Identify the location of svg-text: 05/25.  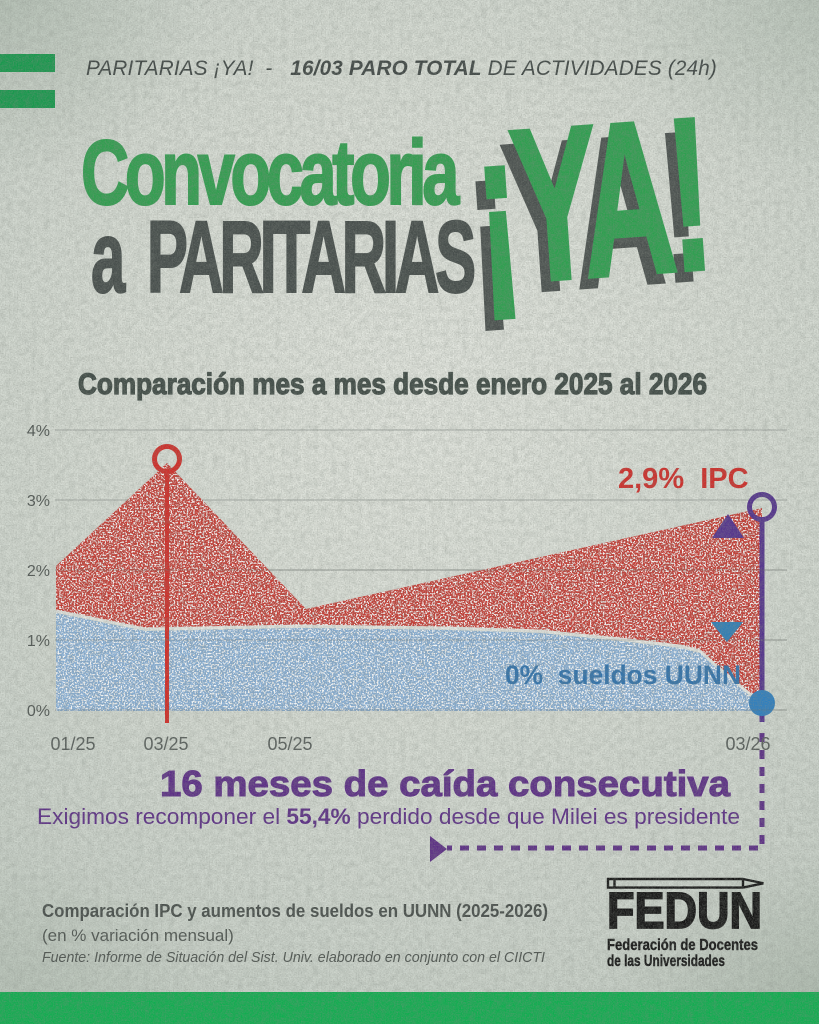
(289, 744).